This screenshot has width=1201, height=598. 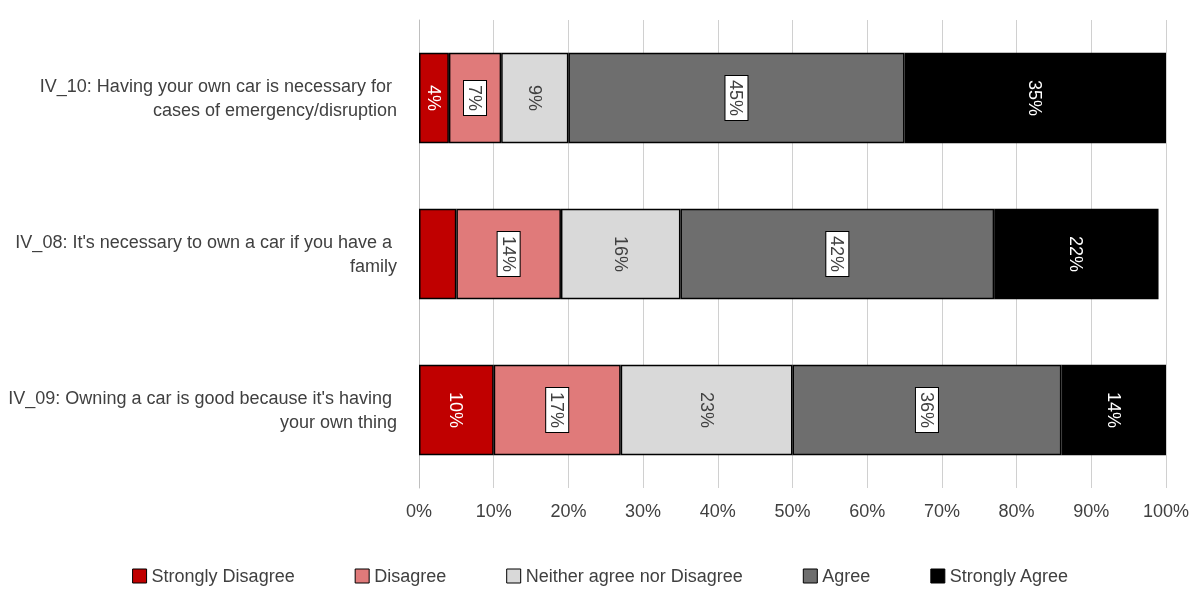 I want to click on data-label: 23%, so click(x=706, y=410).